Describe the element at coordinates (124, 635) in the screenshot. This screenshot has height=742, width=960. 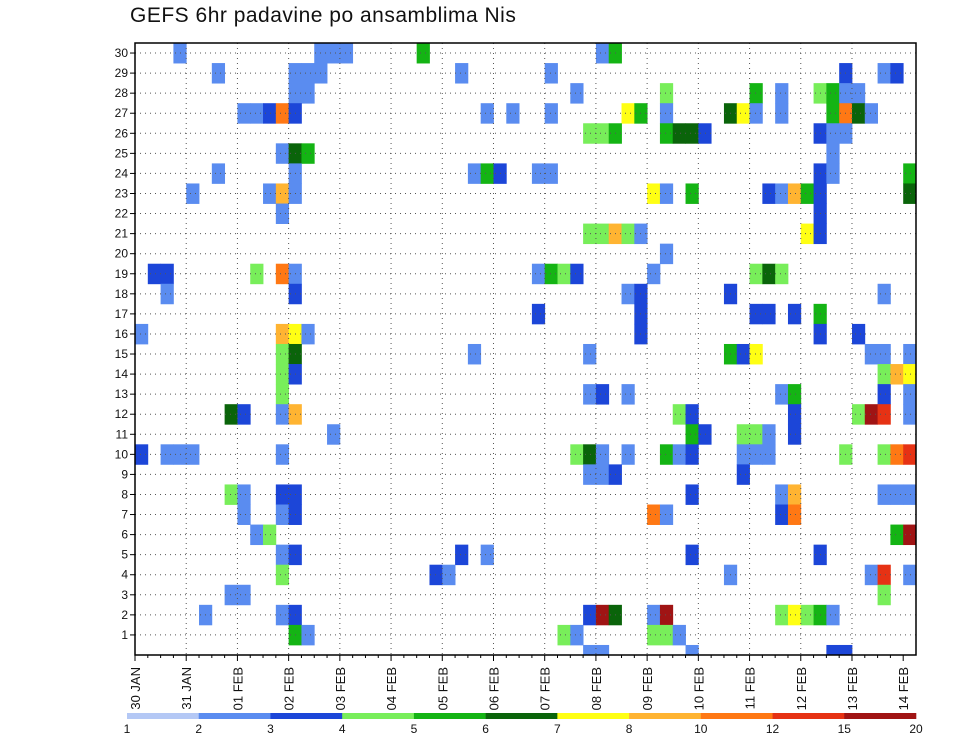
I see `y-tick-label: 1` at that location.